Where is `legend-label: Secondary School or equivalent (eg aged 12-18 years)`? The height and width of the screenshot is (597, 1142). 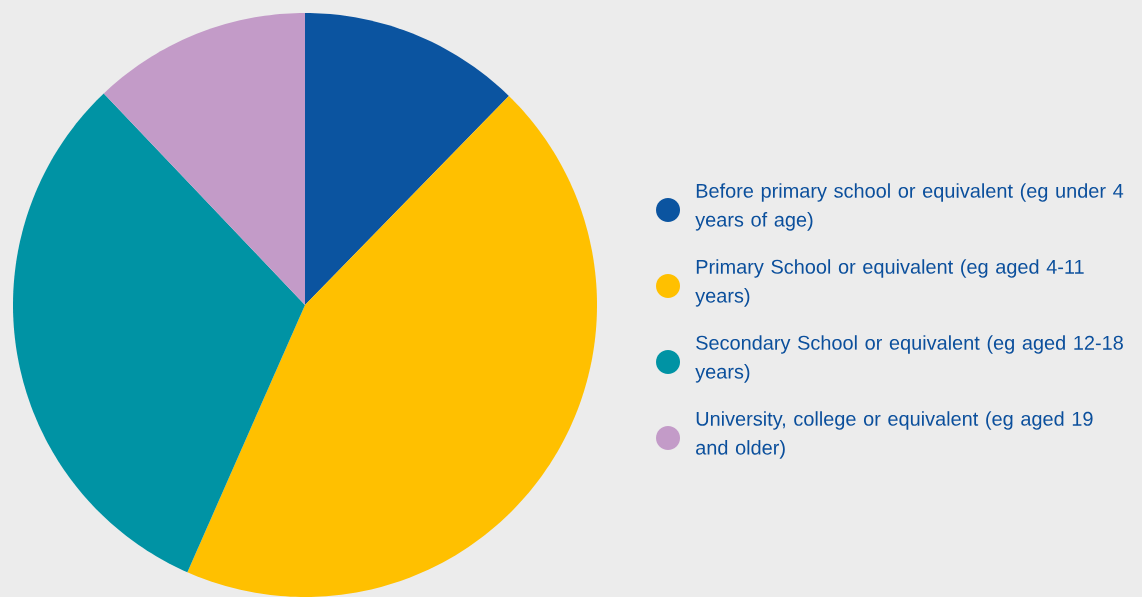 legend-label: Secondary School or equivalent (eg aged 12-18 years) is located at coordinates (909, 359).